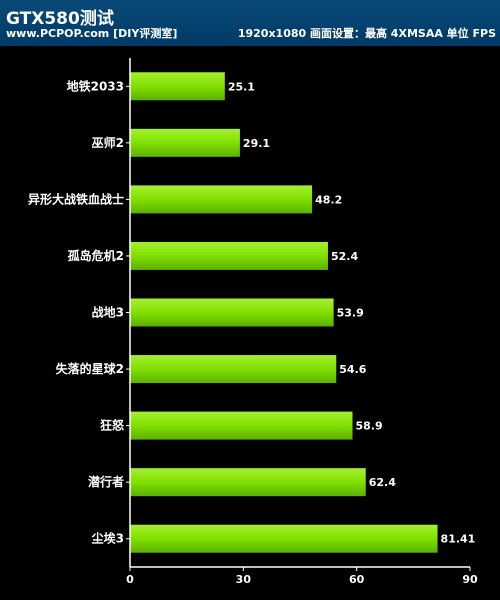  I want to click on data-label: 54.6, so click(352, 369).